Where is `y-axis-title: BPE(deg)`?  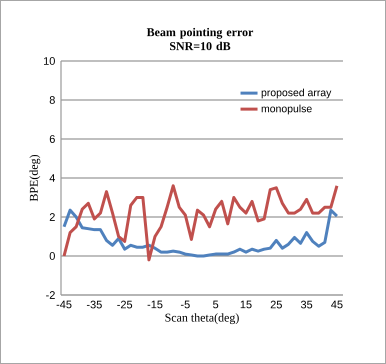 y-axis-title: BPE(deg) is located at coordinates (34, 178).